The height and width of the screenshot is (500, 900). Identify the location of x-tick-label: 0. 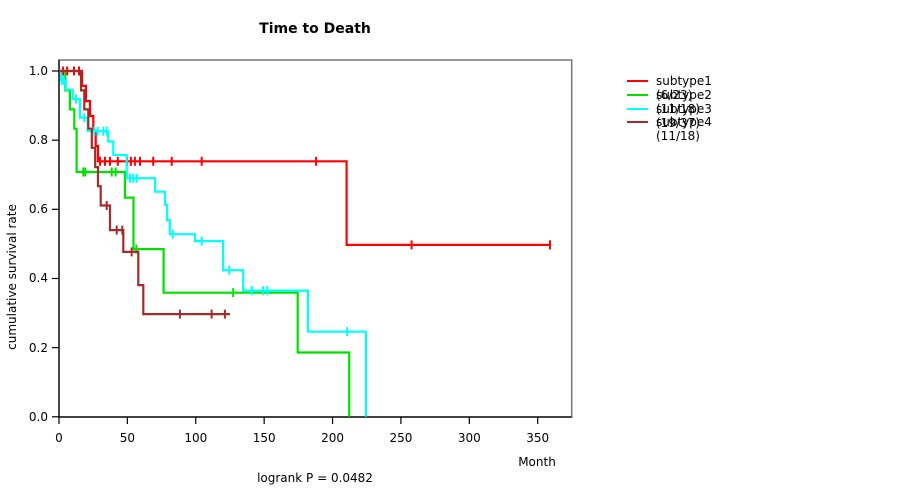
(59, 438).